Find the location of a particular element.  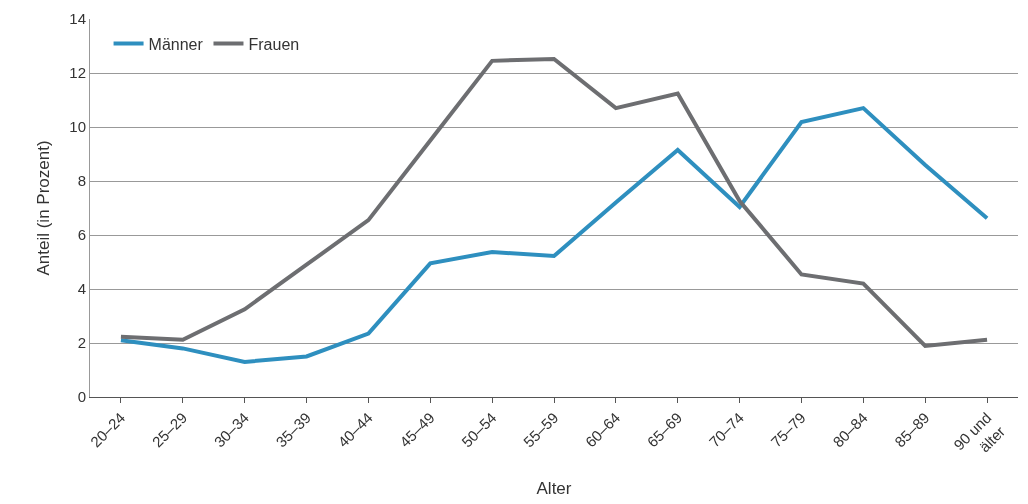

y-tick-label: 4 is located at coordinates (81, 289).